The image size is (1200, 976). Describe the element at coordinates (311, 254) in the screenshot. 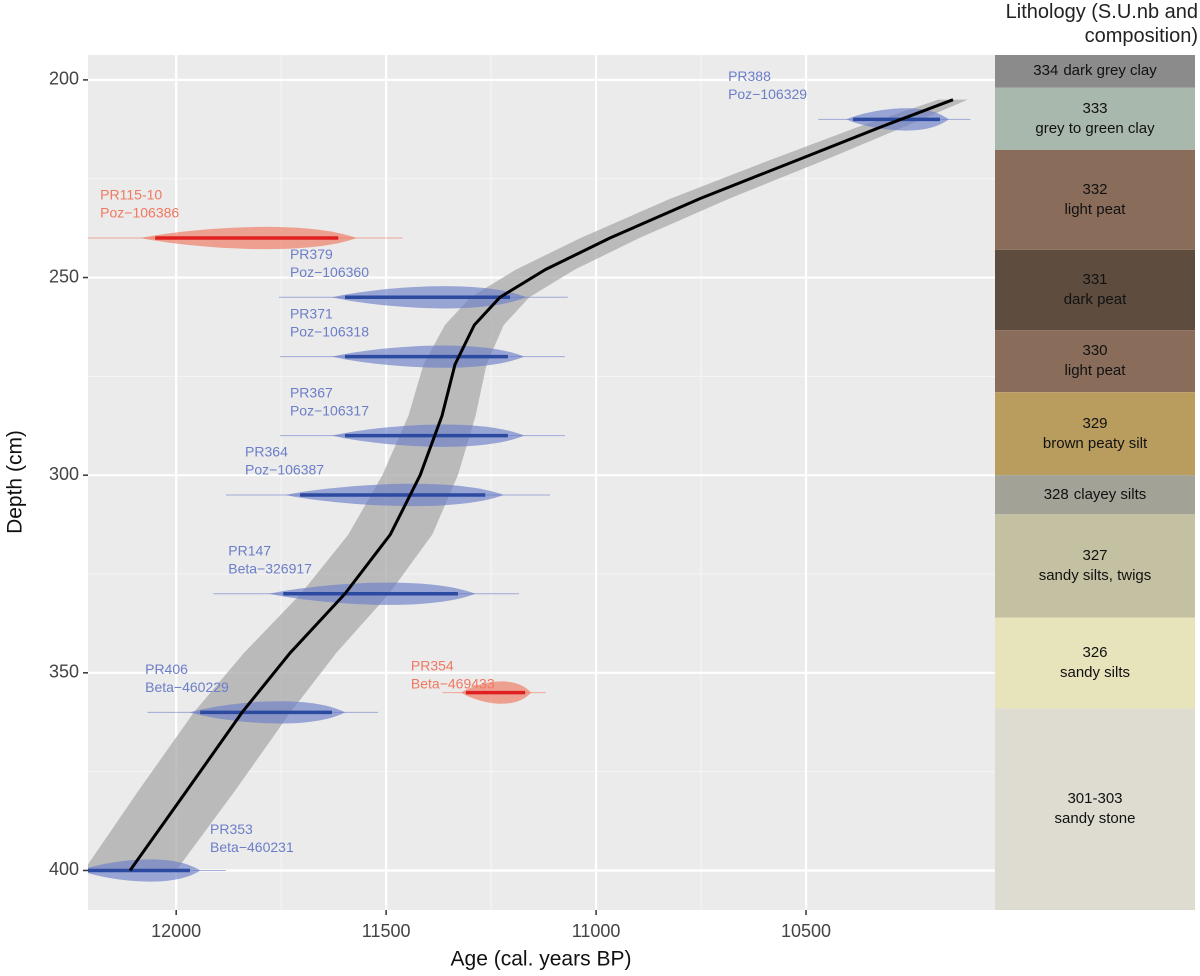

I see `date-name: PR379` at that location.